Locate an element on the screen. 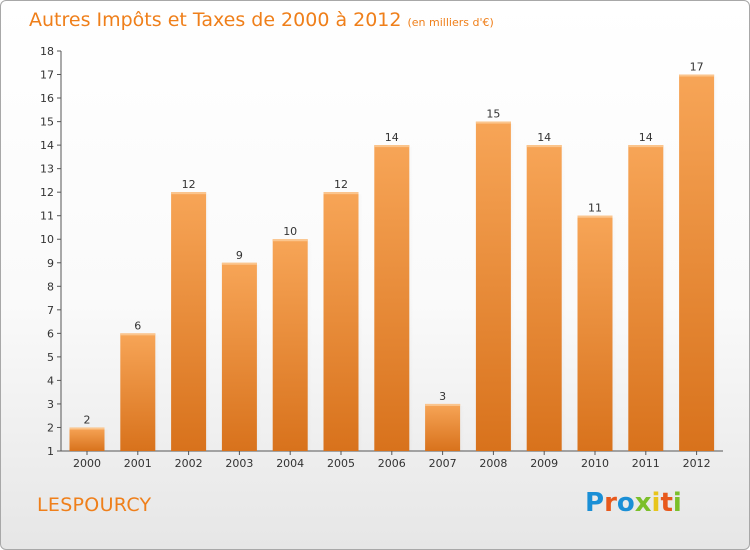  y-tick-label: 2 is located at coordinates (50, 427).